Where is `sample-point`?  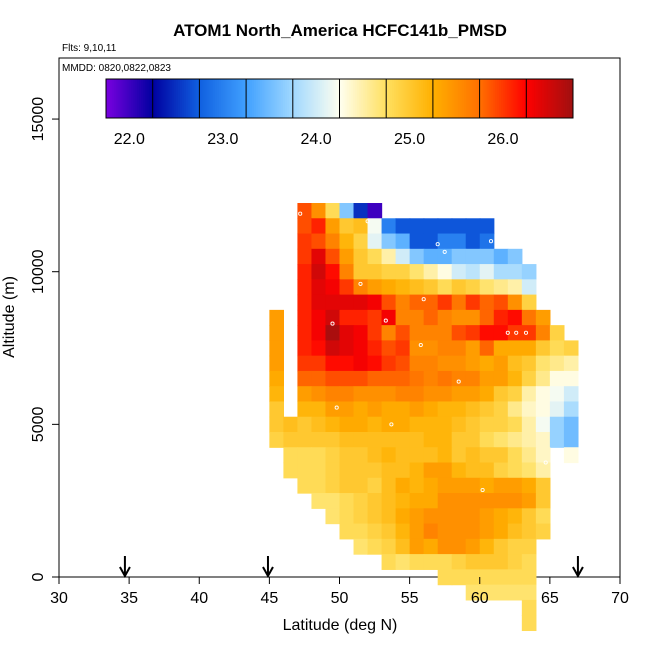
sample-point is located at coordinates (332, 323).